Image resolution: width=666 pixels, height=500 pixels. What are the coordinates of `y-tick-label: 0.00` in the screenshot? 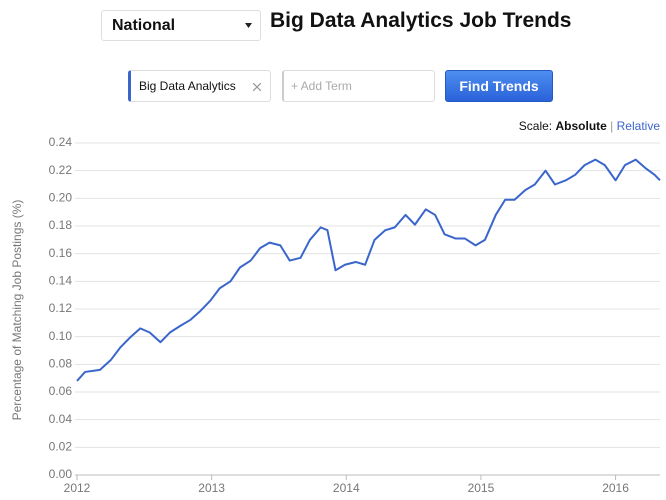 It's located at (61, 474).